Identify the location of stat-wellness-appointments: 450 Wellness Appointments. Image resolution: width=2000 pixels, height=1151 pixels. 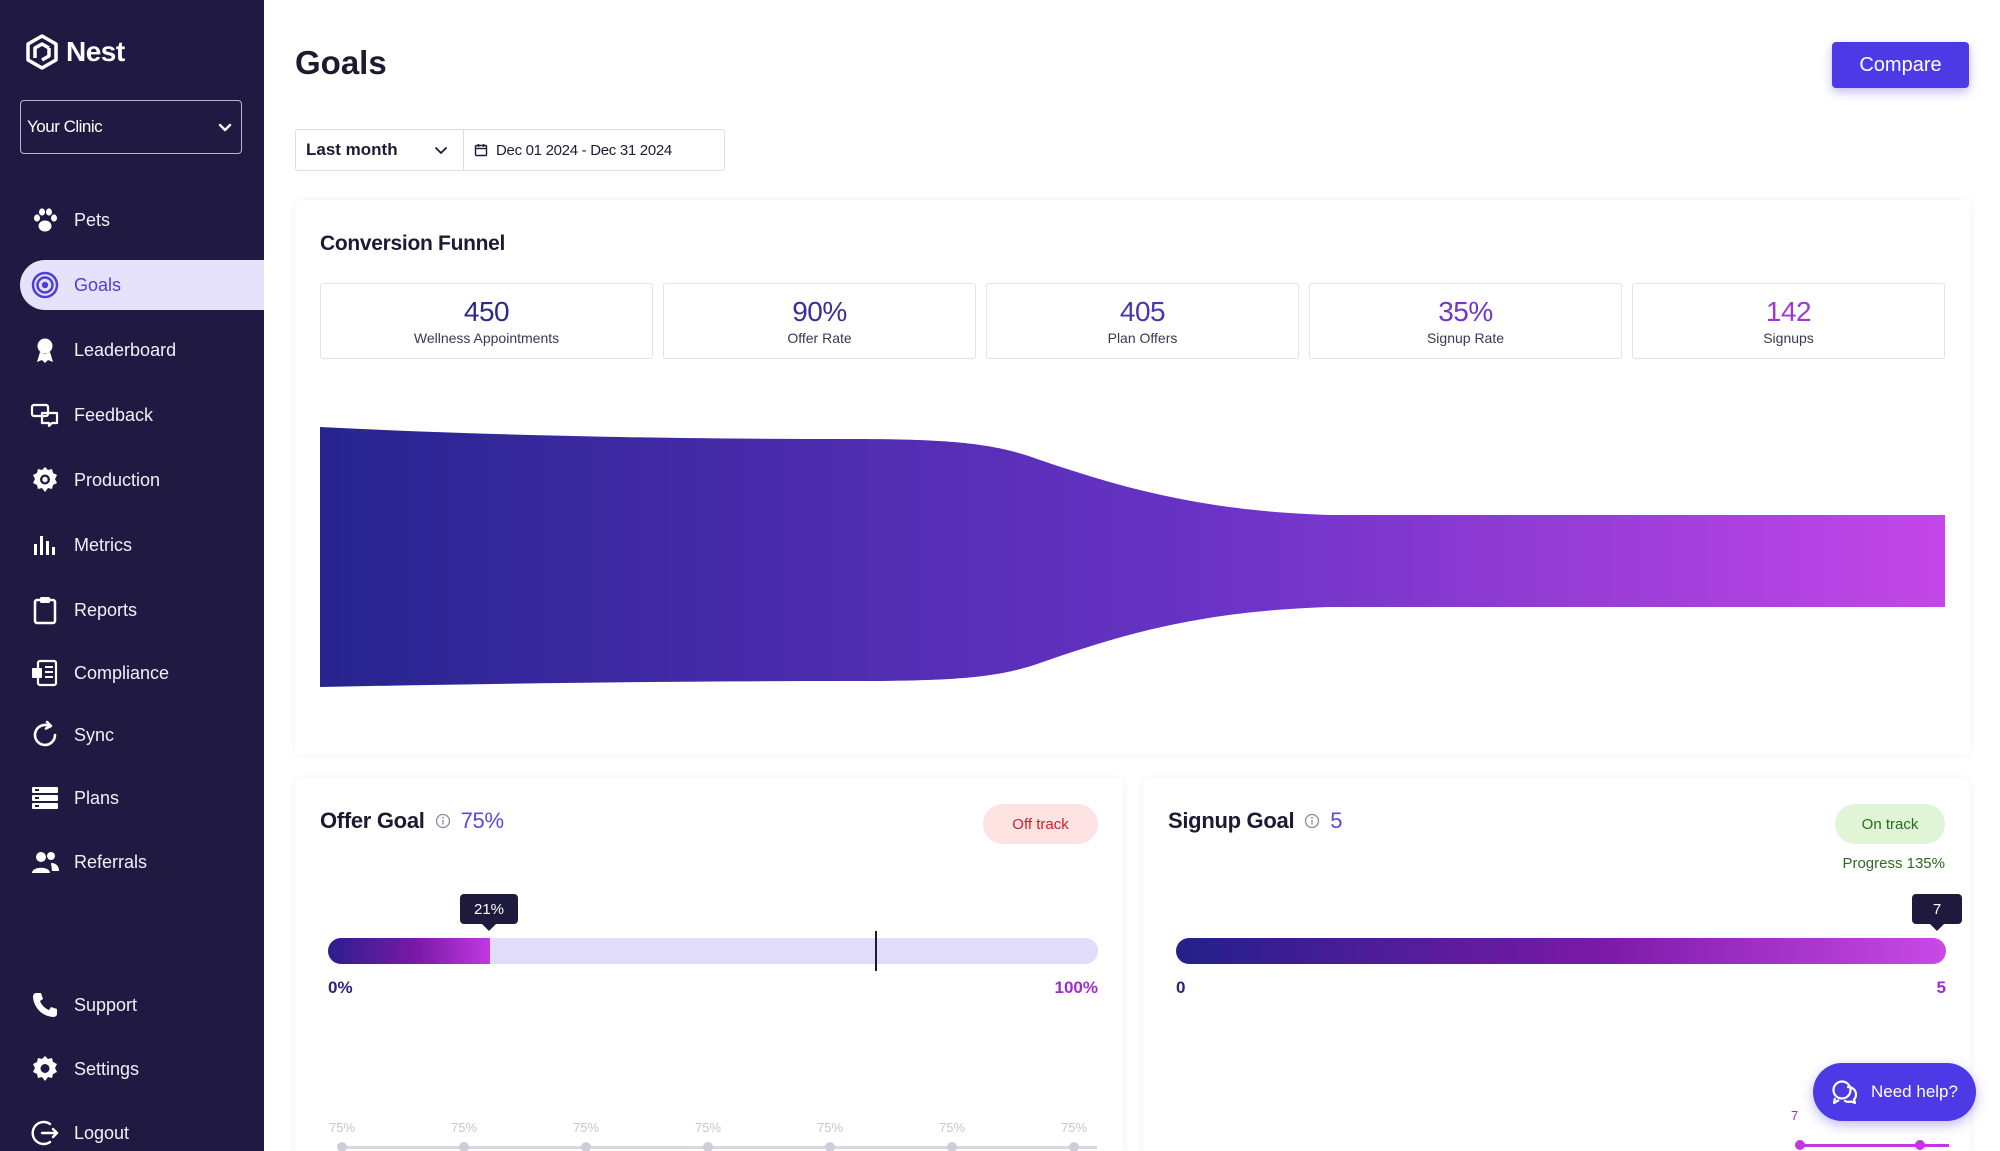
(486, 321).